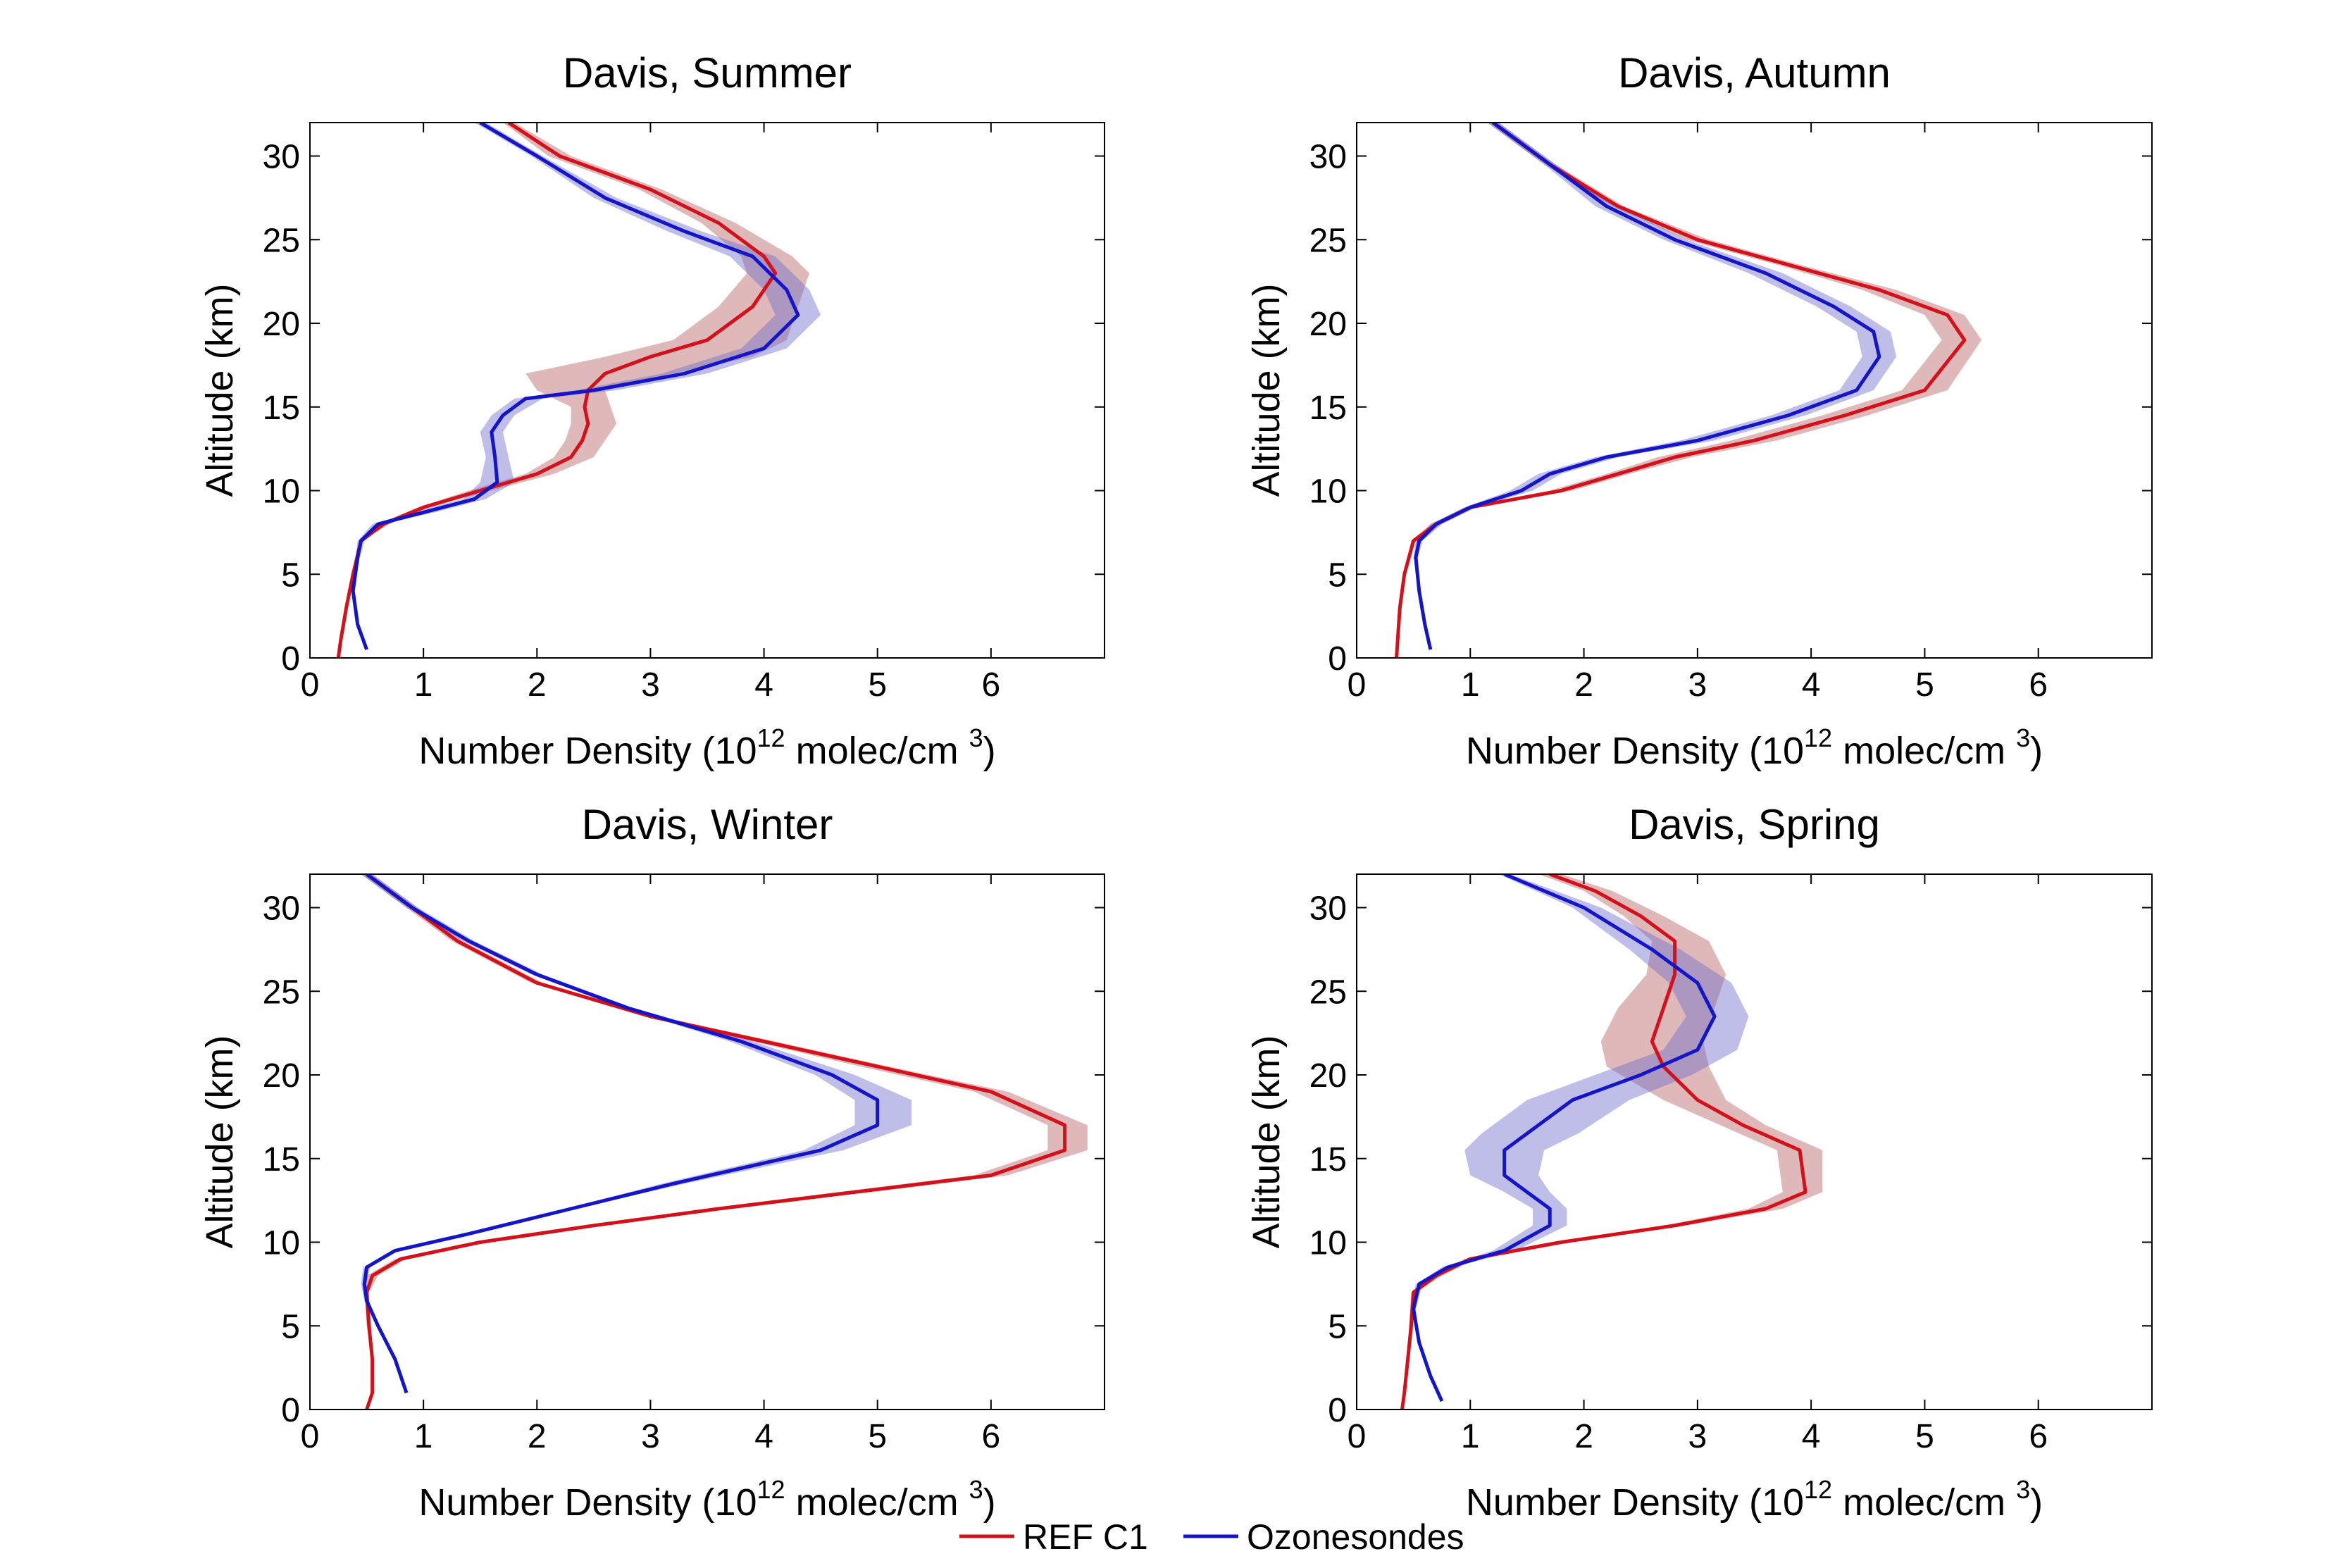  What do you see at coordinates (1355, 1537) in the screenshot?
I see `legend-label-ozonesondes: Ozonesondes` at bounding box center [1355, 1537].